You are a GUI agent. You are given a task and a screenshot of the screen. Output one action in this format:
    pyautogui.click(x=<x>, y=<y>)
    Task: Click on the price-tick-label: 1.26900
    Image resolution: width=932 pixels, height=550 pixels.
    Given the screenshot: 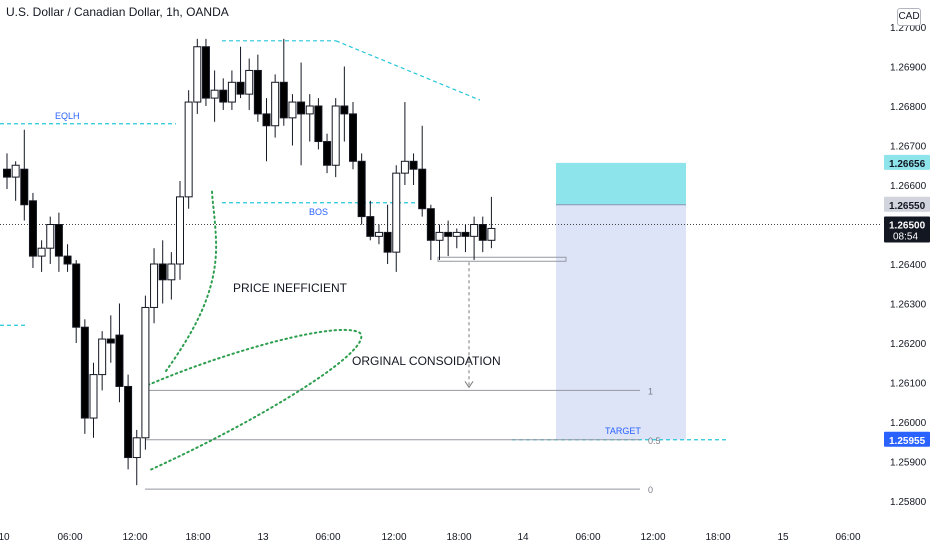 What is the action you would take?
    pyautogui.click(x=908, y=68)
    